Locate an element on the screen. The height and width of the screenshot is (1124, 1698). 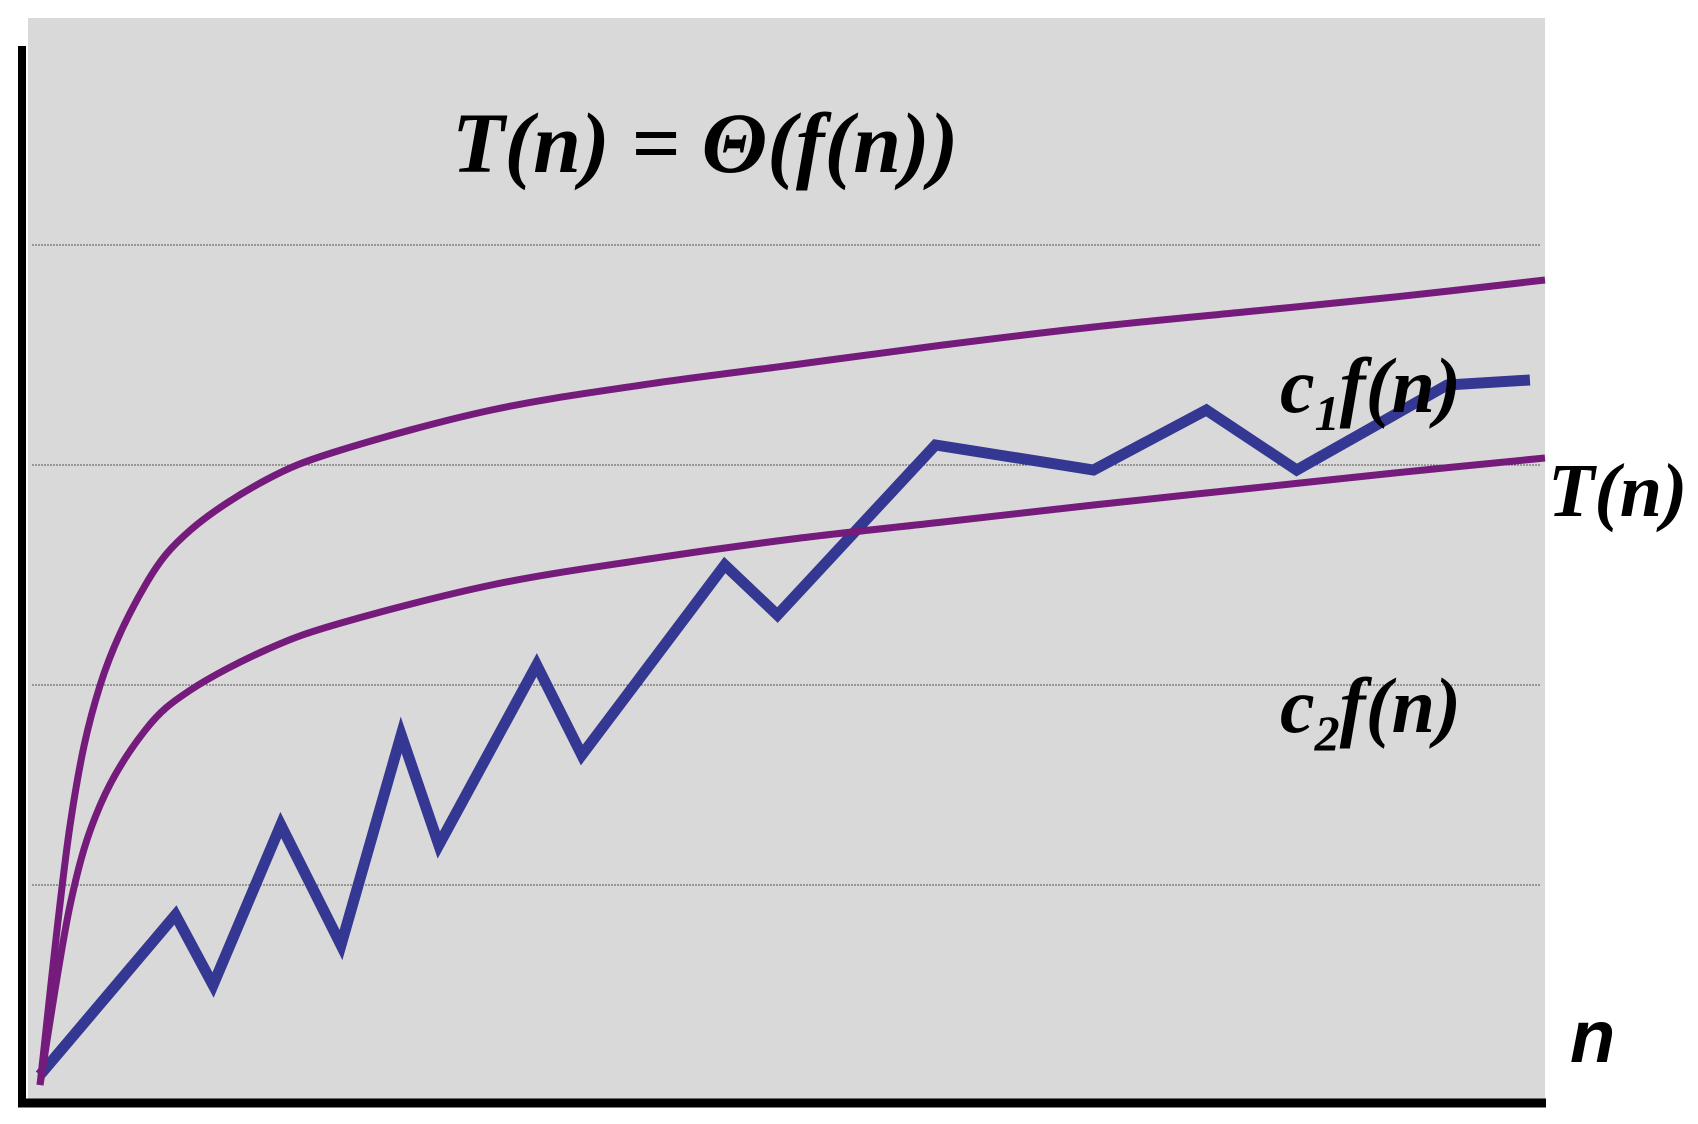
series-label-t: T(n) is located at coordinates (1617, 491).